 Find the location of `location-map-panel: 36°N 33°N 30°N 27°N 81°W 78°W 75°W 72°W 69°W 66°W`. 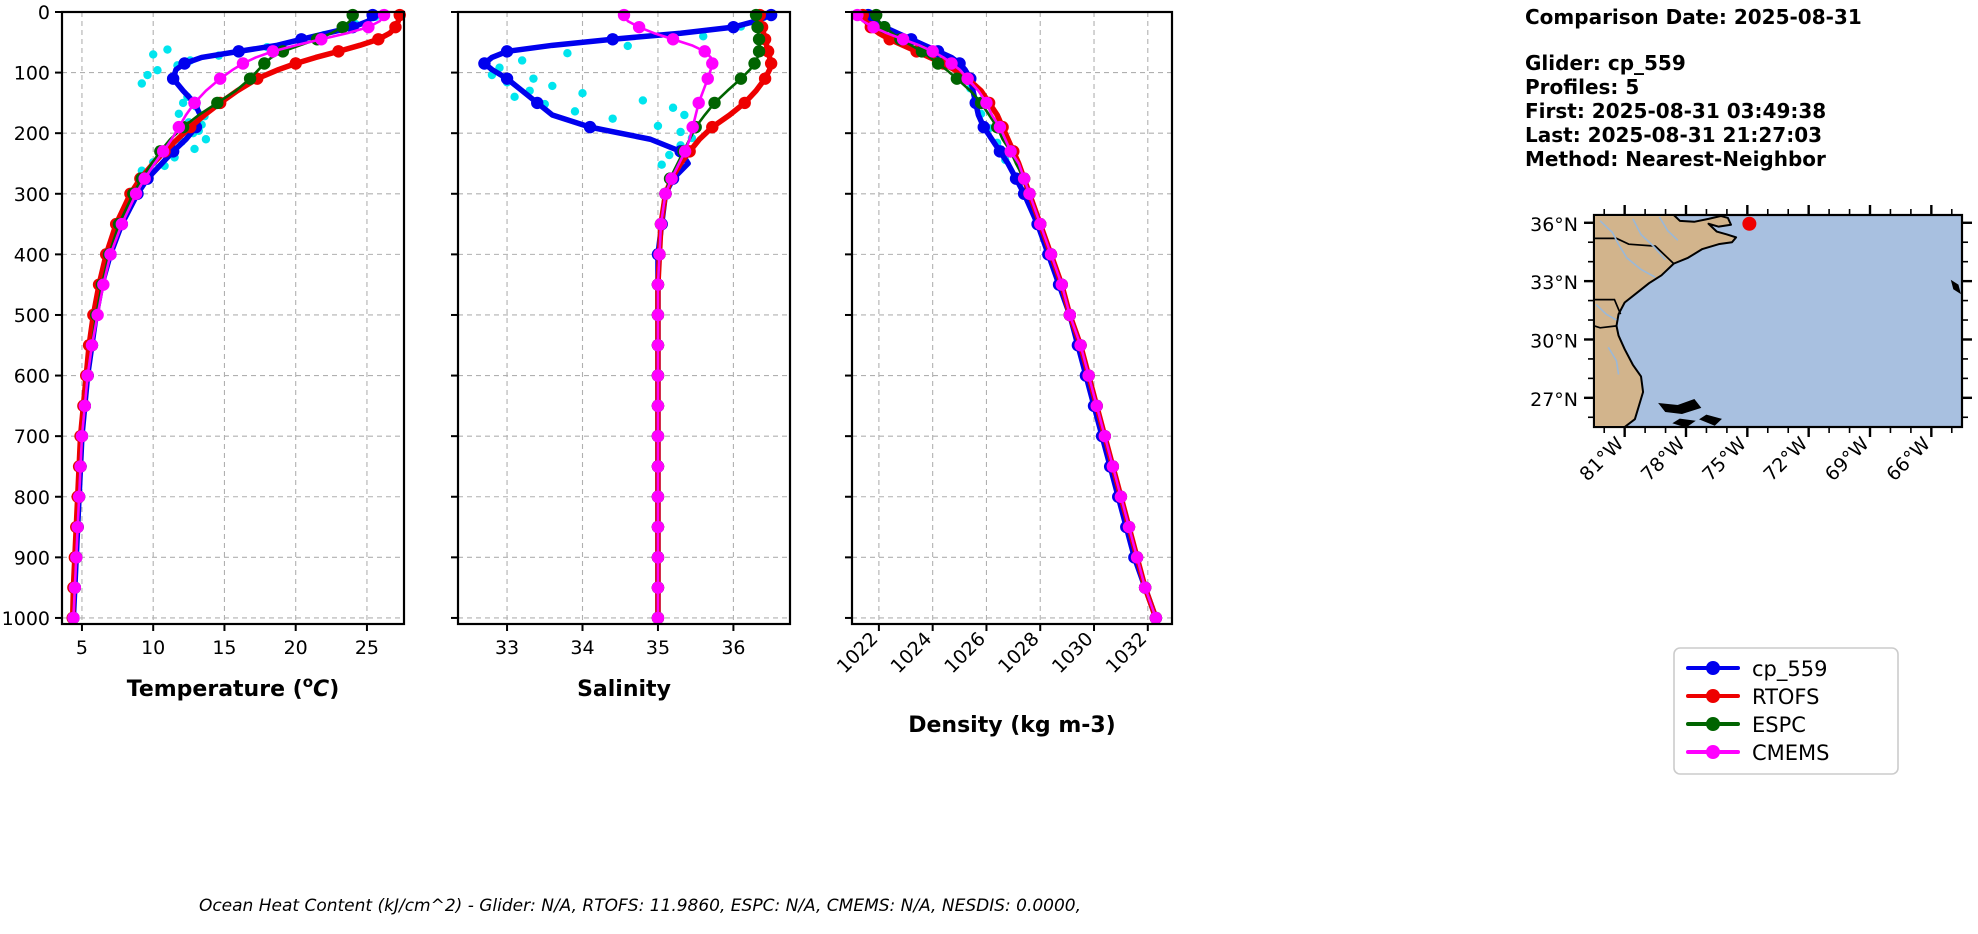

location-map-panel: 36°N 33°N 30°N 27°N 81°W 78°W 75°W 72°W 69°W 66°W is located at coordinates (1729, 345).